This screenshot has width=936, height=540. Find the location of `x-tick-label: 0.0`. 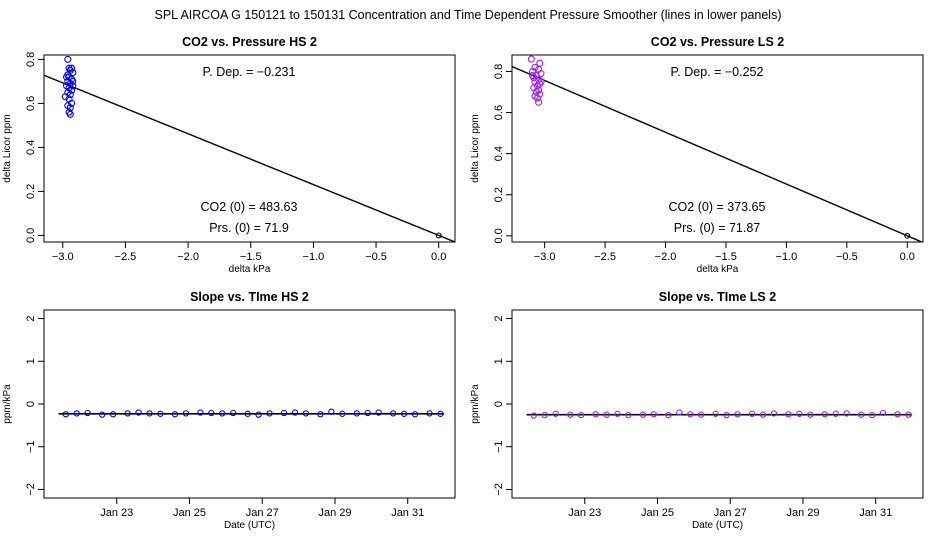

x-tick-label: 0.0 is located at coordinates (907, 257).